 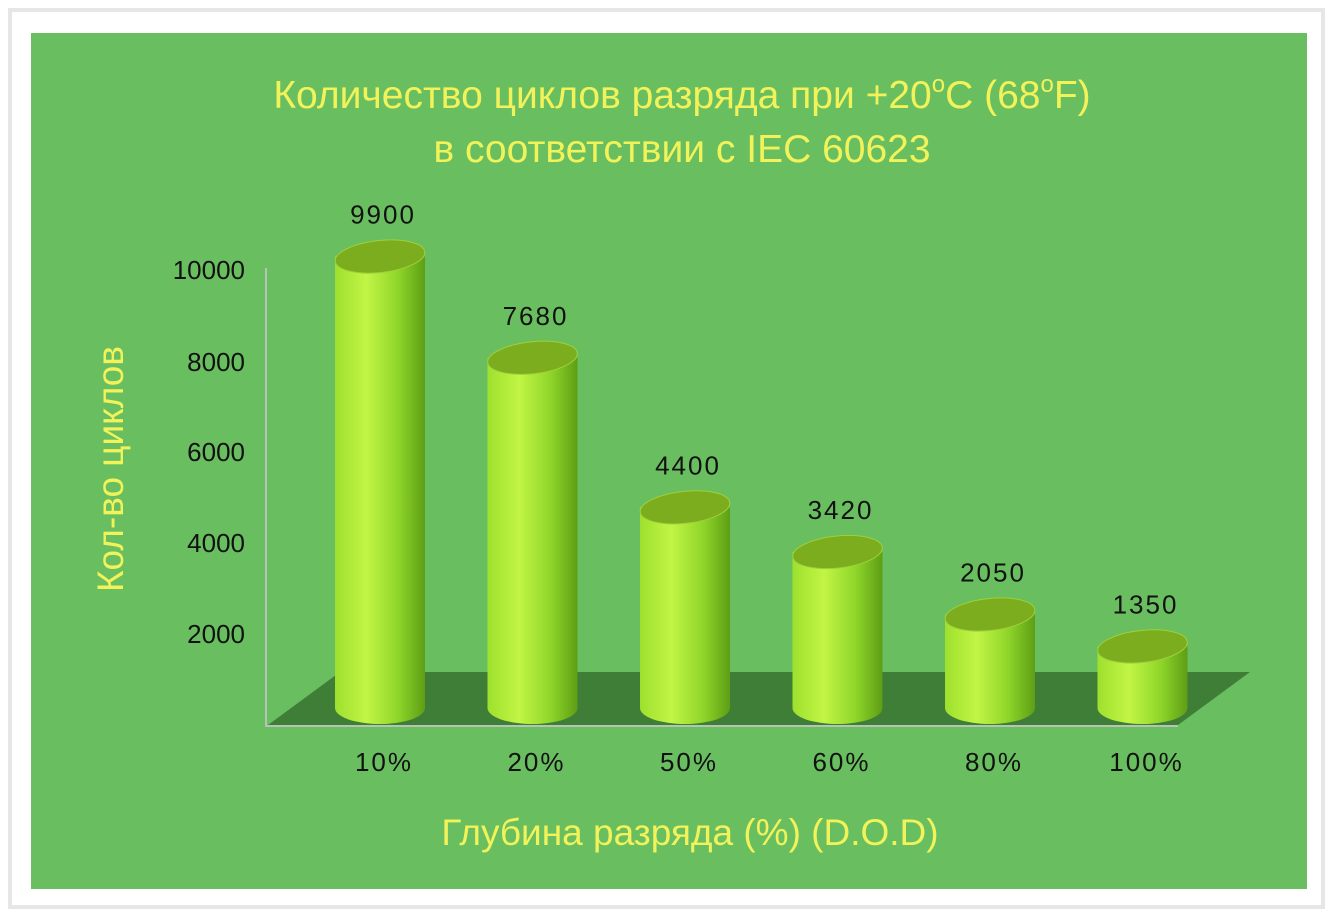 I want to click on data-label: 1350, so click(x=1146, y=604).